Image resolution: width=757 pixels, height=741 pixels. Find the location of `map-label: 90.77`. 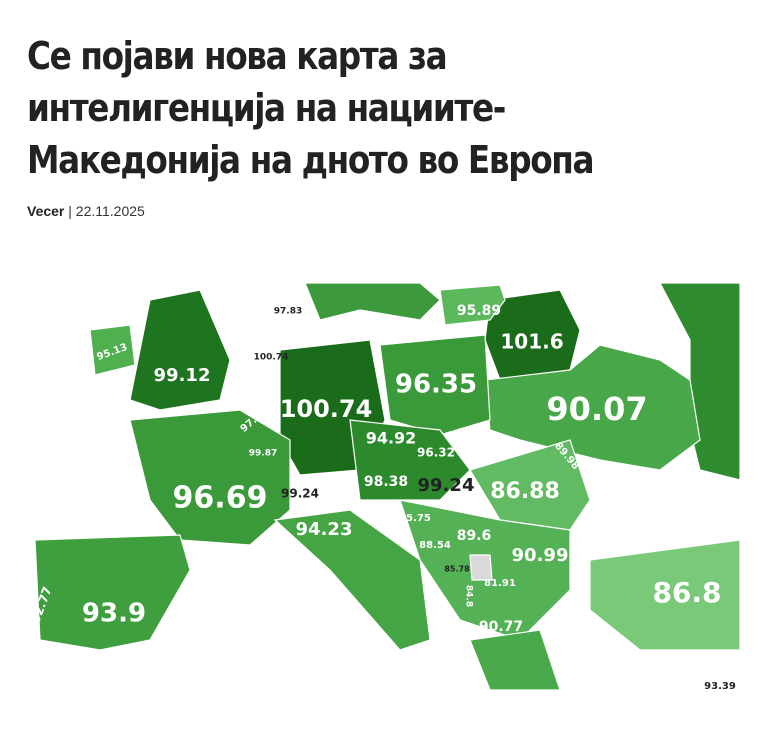

map-label: 90.77 is located at coordinates (501, 627).